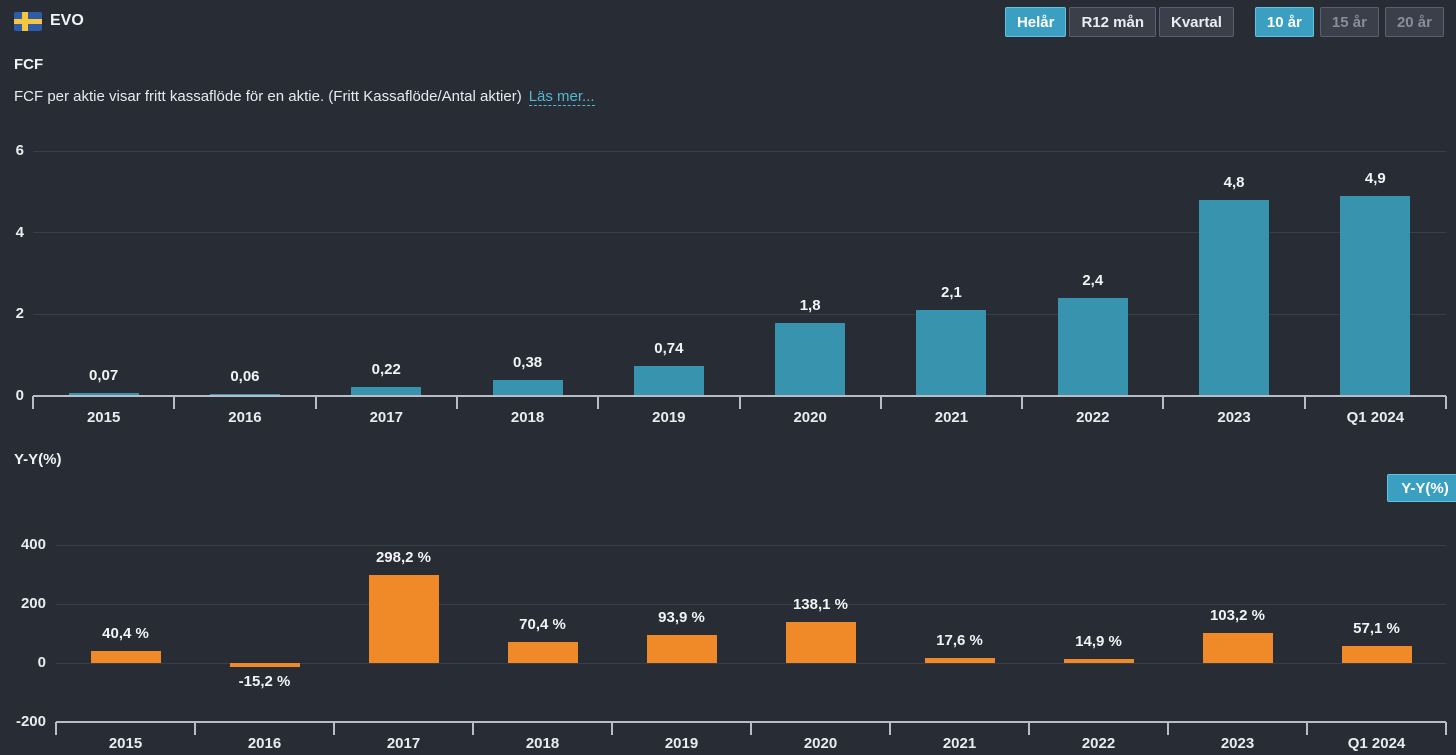  I want to click on range-button-15-ar: 15 år, so click(1349, 22).